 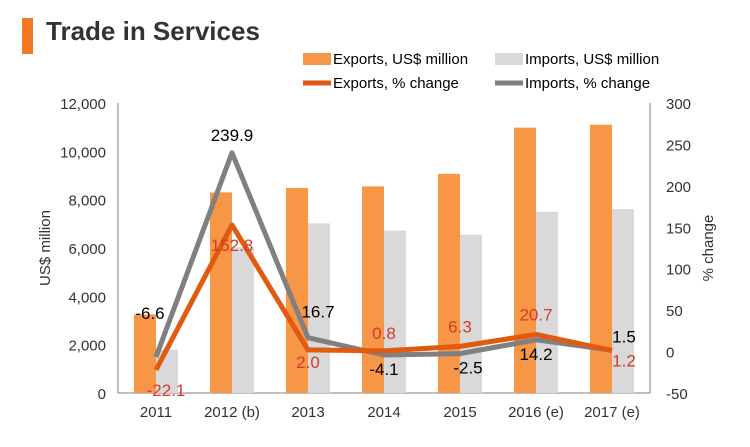 I want to click on exports-pct-label: 2.0, so click(x=308, y=362).